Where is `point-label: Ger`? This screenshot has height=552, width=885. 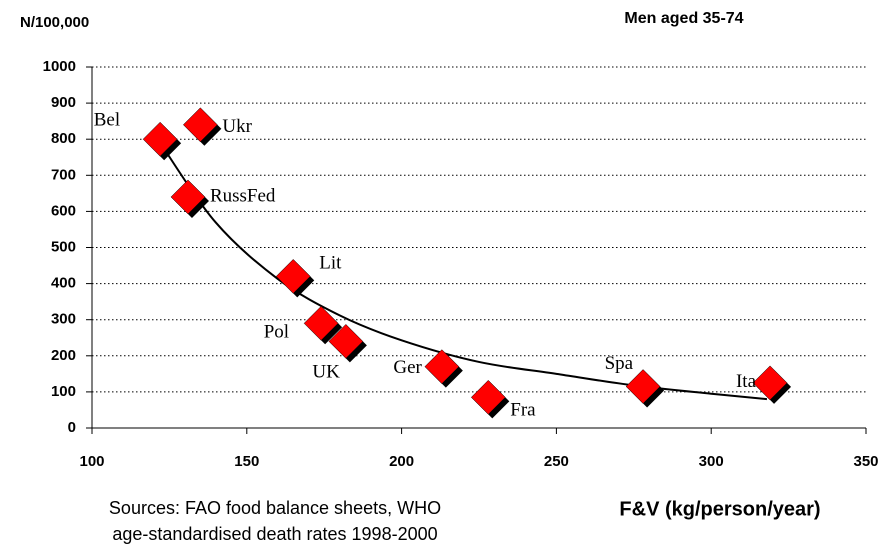
point-label: Ger is located at coordinates (407, 367).